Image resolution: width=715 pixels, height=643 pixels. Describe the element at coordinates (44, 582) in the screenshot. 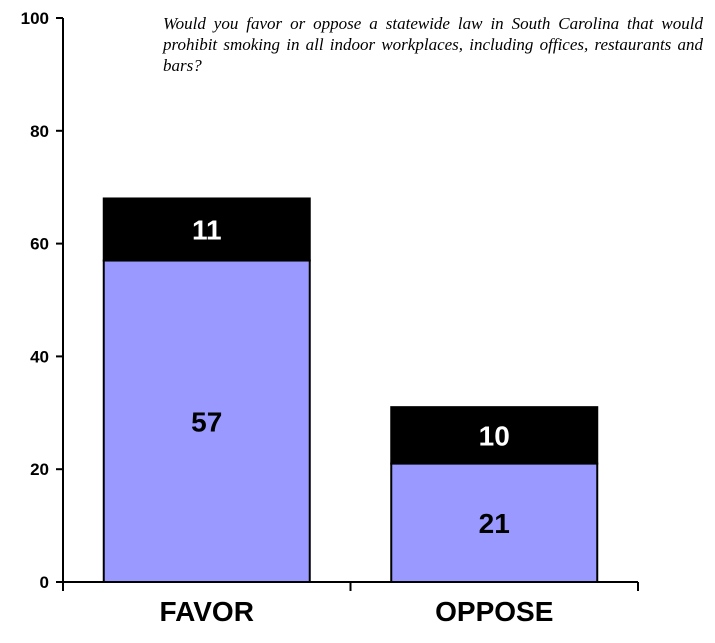

I see `y-tick-label-0: 0` at that location.